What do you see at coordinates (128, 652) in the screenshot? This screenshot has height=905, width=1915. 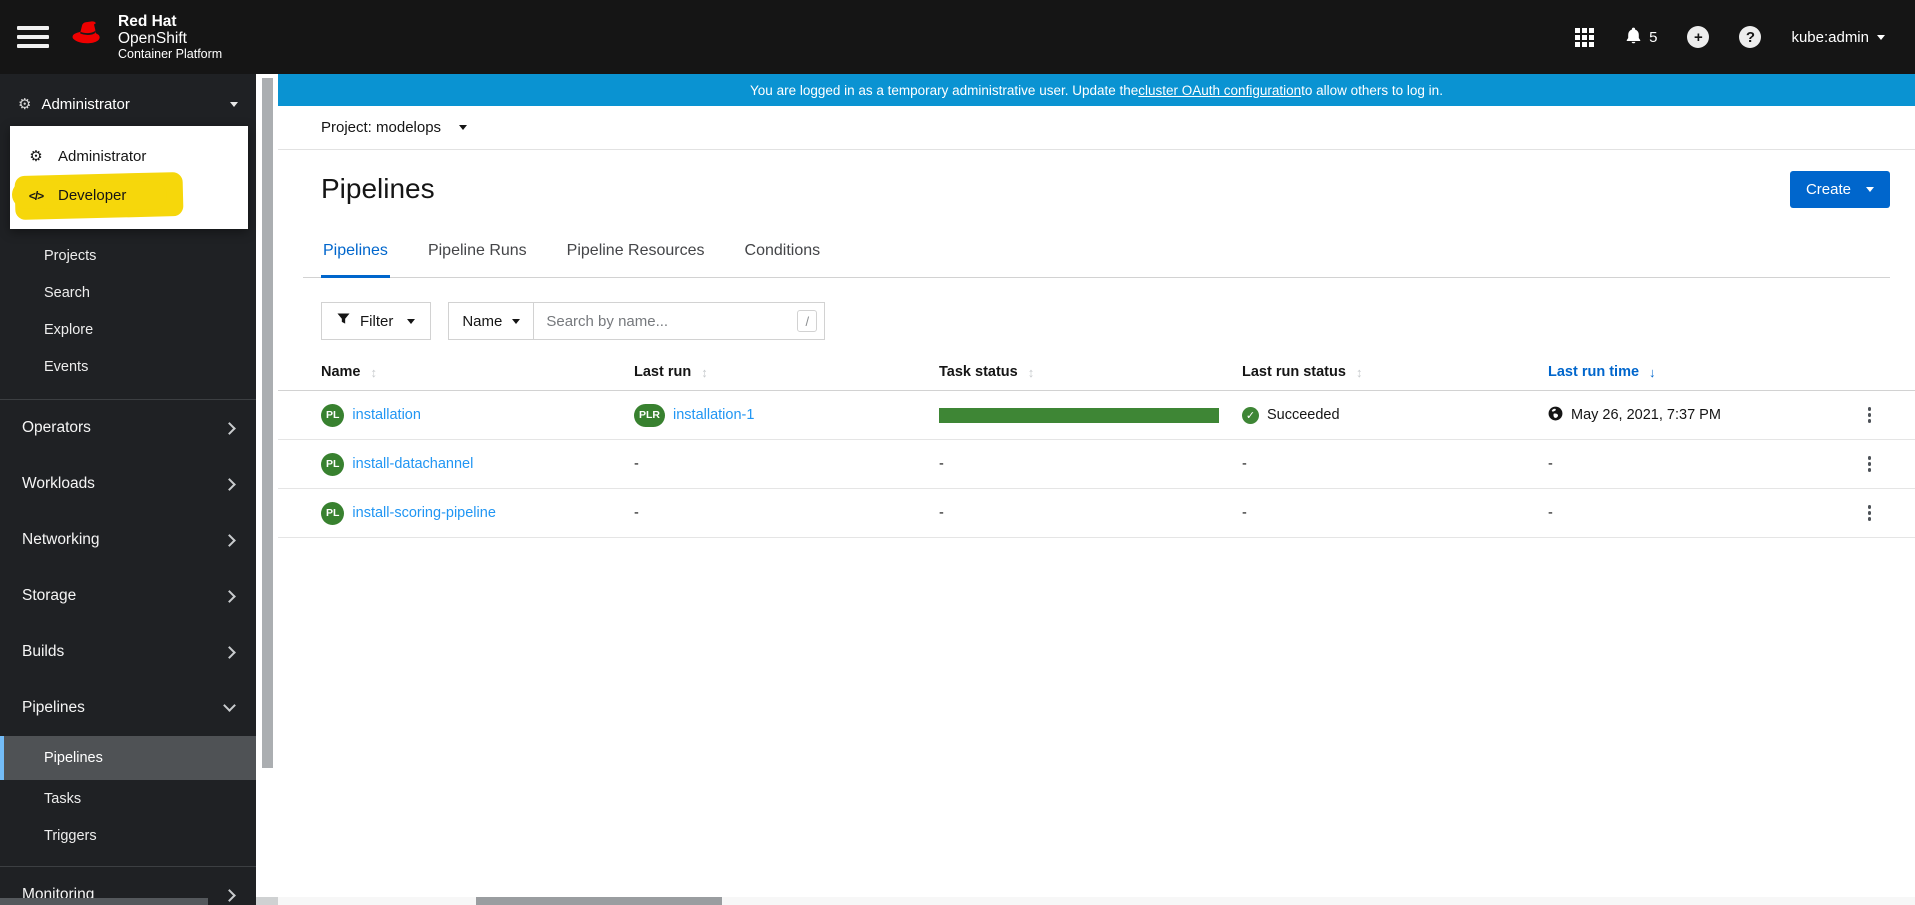 I see `sidebar-item-builds: Builds` at bounding box center [128, 652].